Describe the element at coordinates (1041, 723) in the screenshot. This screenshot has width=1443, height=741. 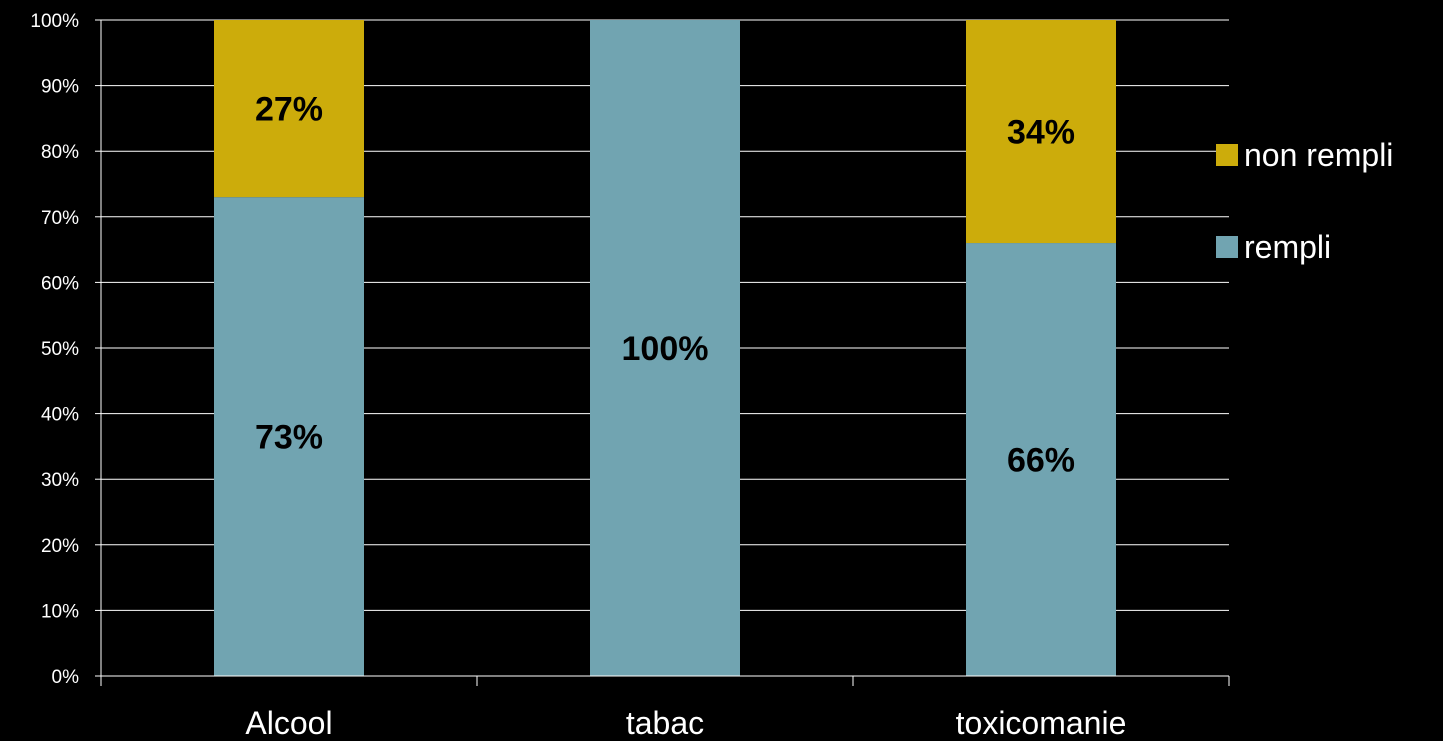
I see `x-tick-label: toxicomanie` at that location.